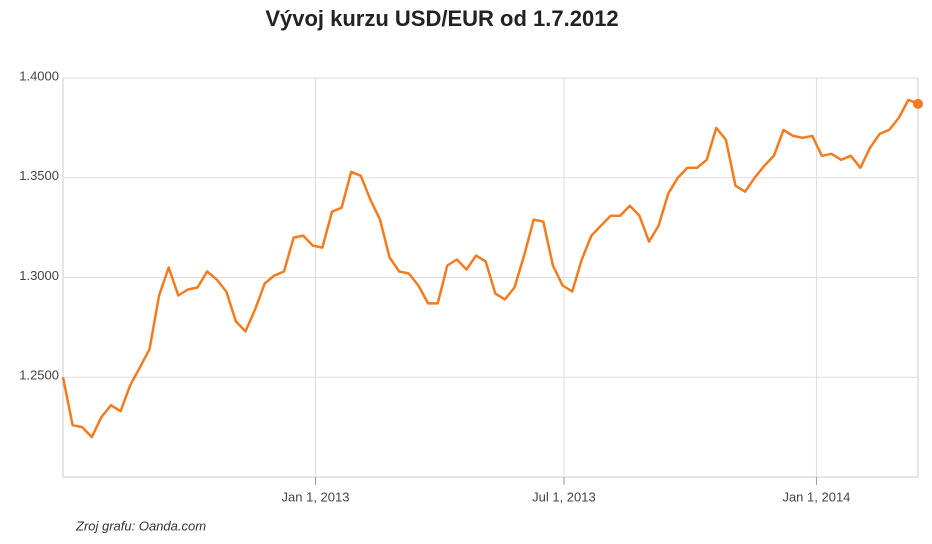 The height and width of the screenshot is (544, 932). Describe the element at coordinates (140, 525) in the screenshot. I see `source: Zroj grafu: Oanda.com` at that location.